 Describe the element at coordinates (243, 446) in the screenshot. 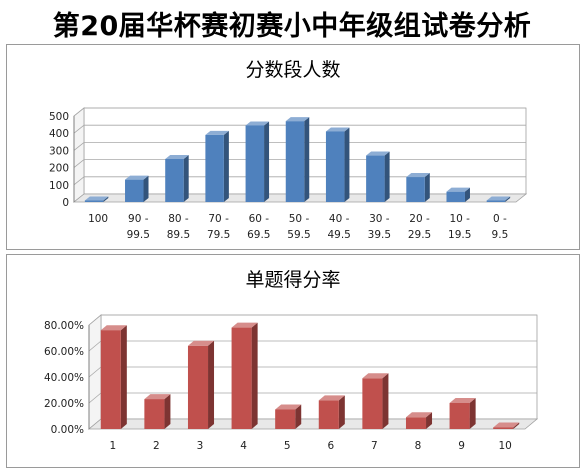

I see `x-tick-label: 4` at that location.